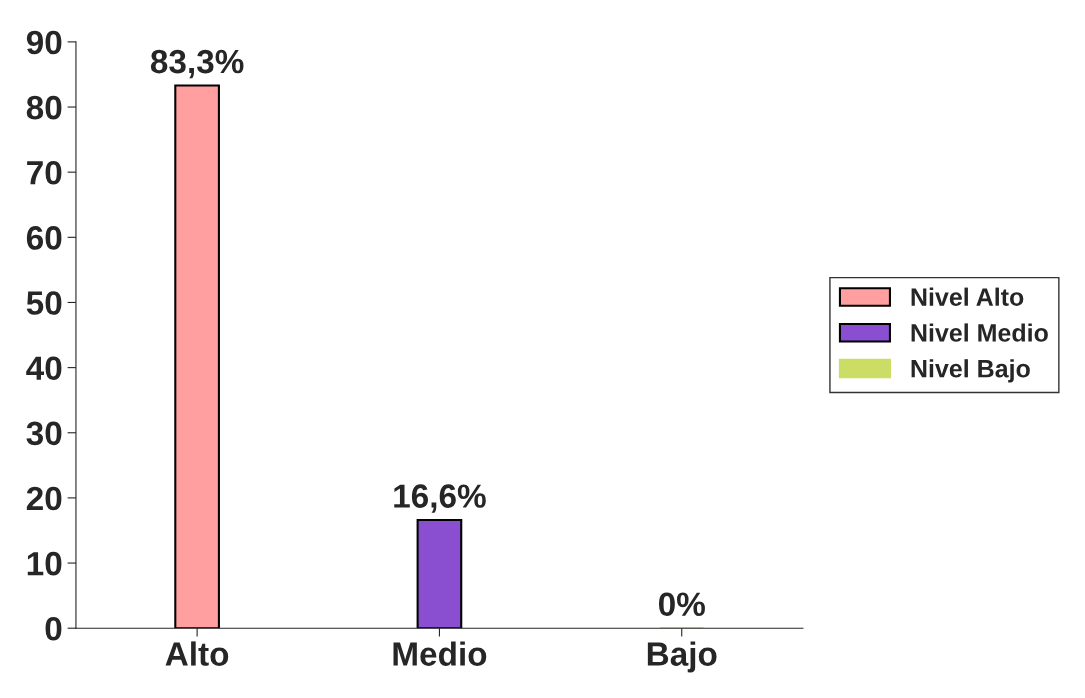  Describe the element at coordinates (970, 371) in the screenshot. I see `legend-label: Nivel Bajo` at that location.